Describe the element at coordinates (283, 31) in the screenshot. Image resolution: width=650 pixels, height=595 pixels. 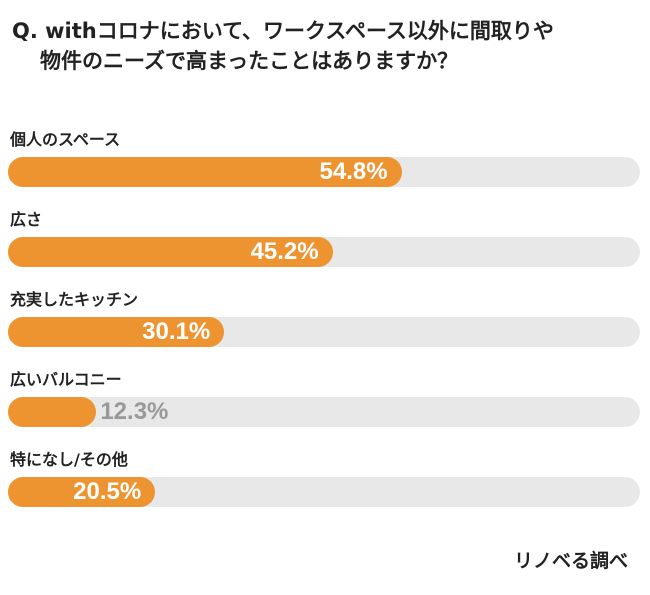
I see `title-line-1: Q. withコロナにおいて、ワークスペース以外に間取りや` at that location.